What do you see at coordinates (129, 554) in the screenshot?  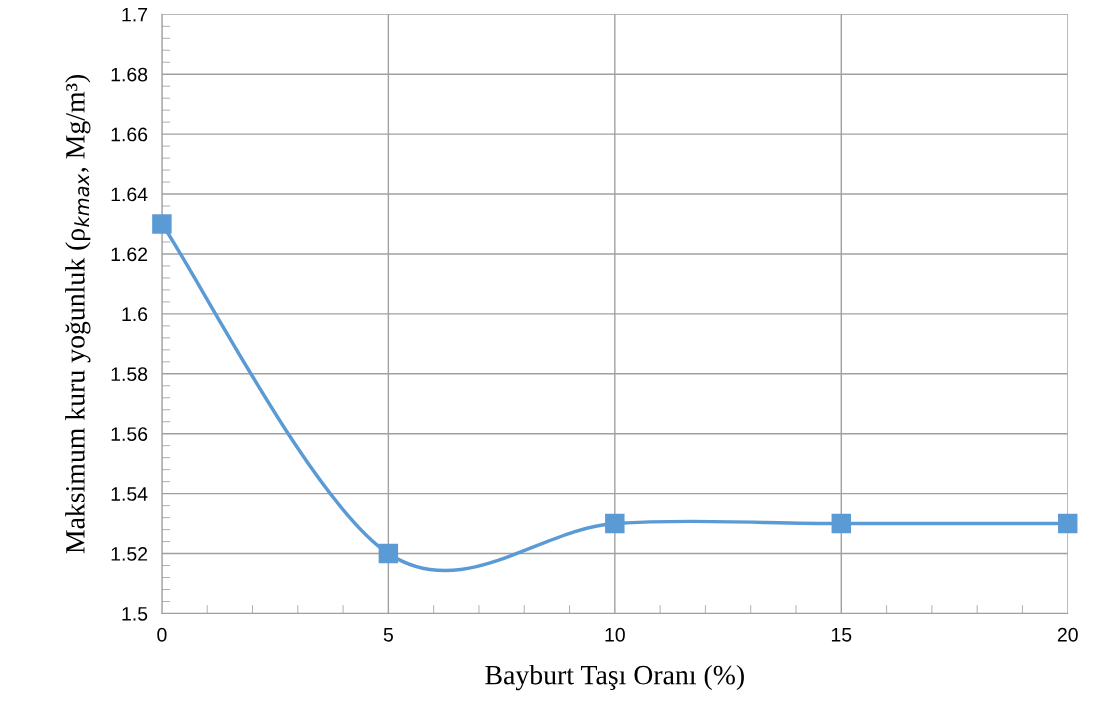 I see `y-tick-label: 1.52` at bounding box center [129, 554].